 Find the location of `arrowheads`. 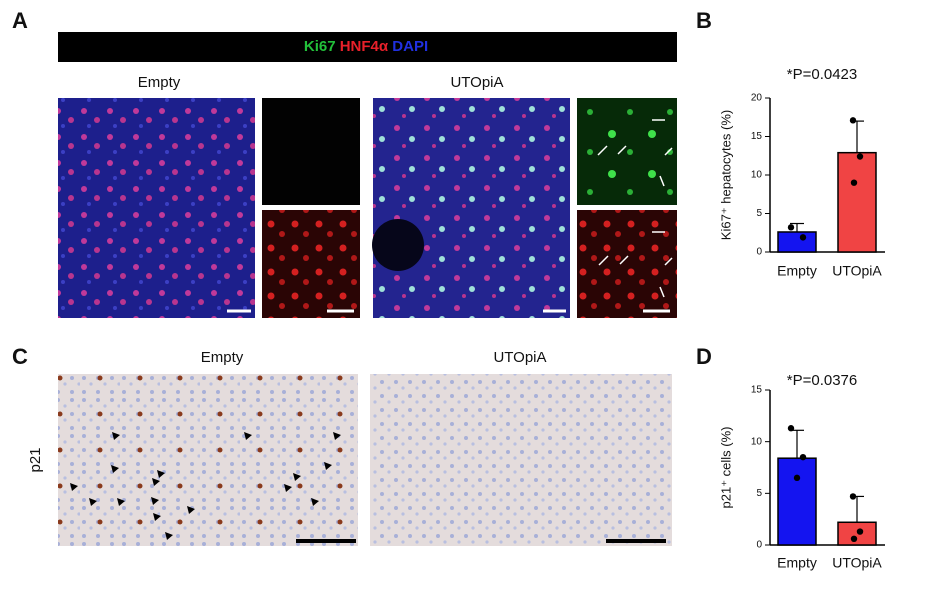

arrowheads is located at coordinates (205, 486).